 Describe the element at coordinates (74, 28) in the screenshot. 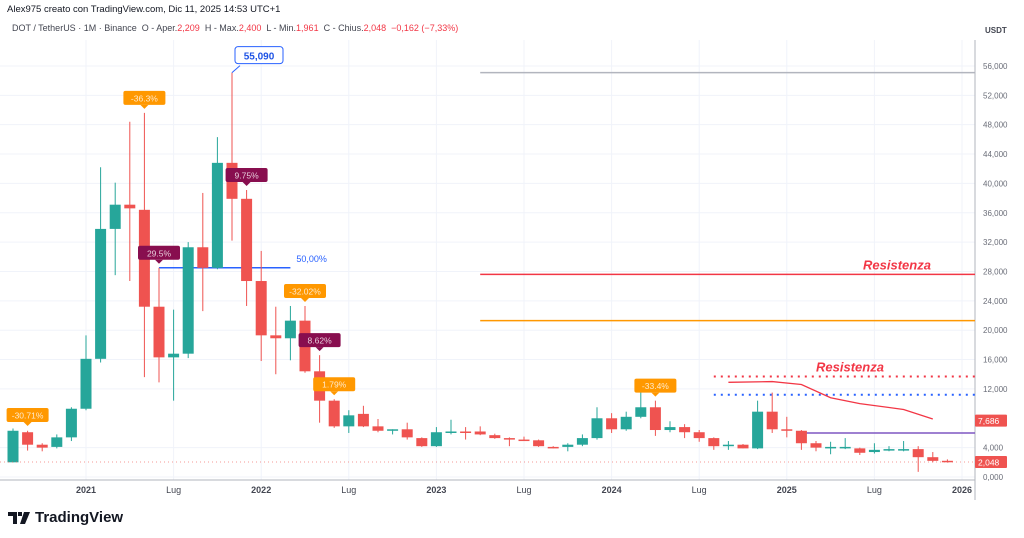

I see `symbol-name: DOT / TetherUS · 1M · Binance` at that location.